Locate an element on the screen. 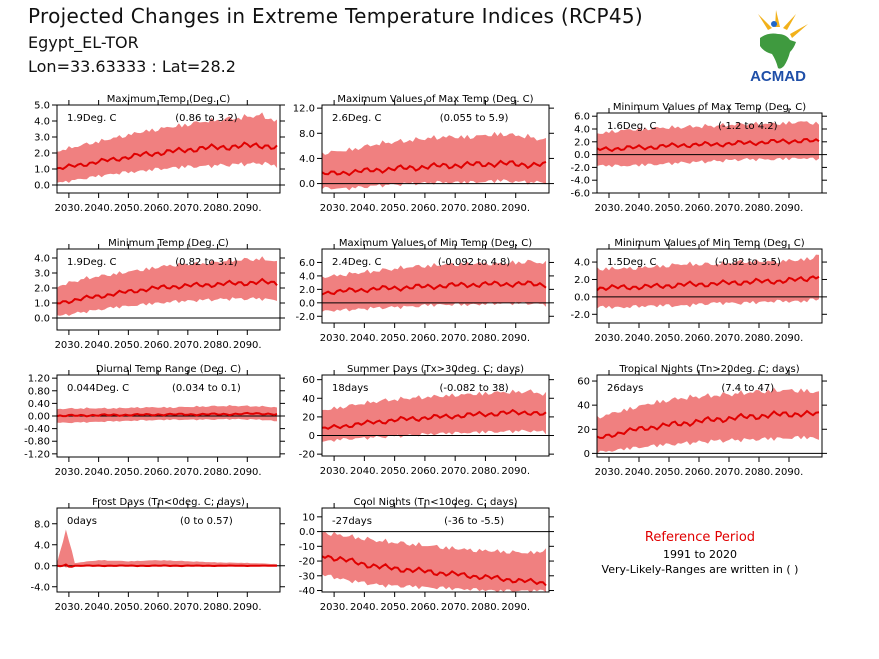  likely-range-label: (-36 to -5.5) is located at coordinates (474, 521).